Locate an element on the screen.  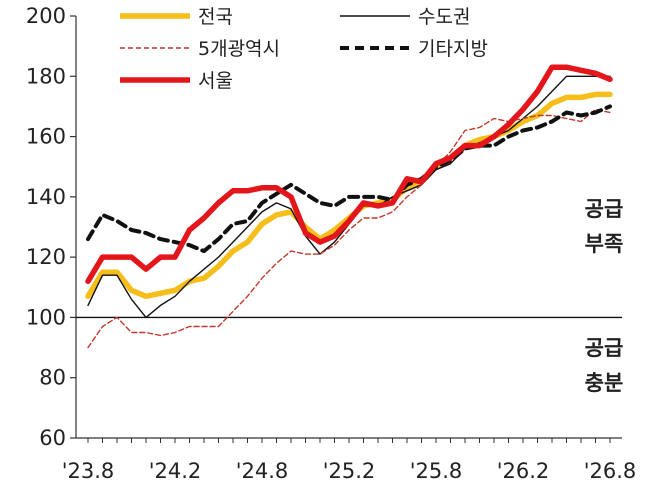
x-tick-label: '25.8 is located at coordinates (436, 471).